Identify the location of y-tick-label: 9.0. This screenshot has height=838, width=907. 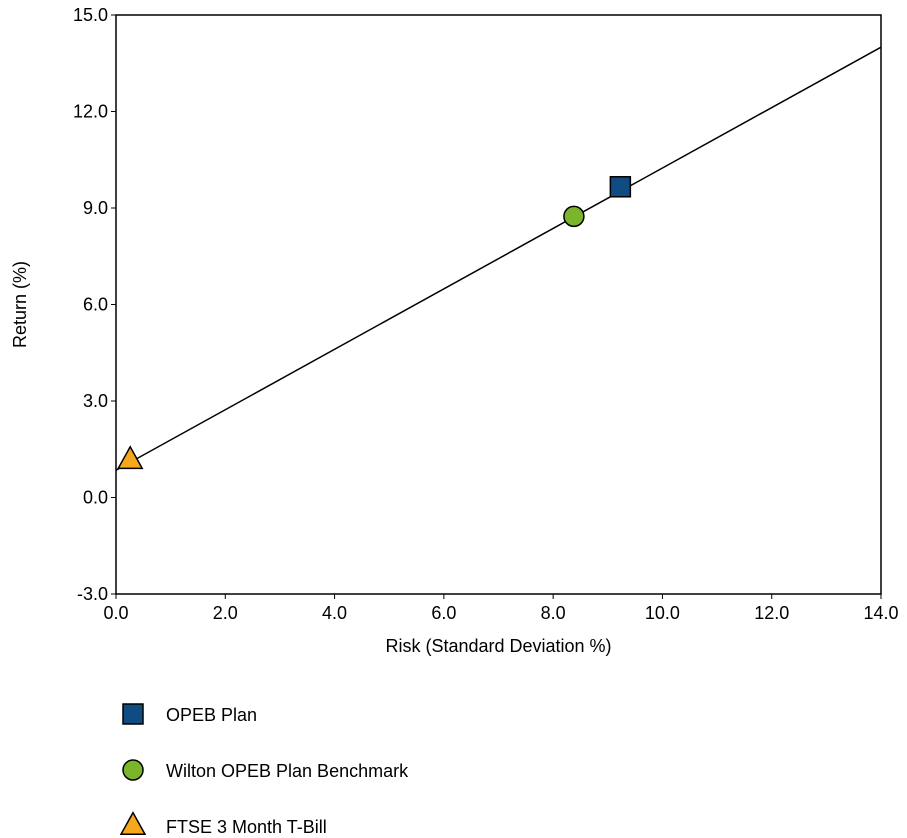
(95, 208).